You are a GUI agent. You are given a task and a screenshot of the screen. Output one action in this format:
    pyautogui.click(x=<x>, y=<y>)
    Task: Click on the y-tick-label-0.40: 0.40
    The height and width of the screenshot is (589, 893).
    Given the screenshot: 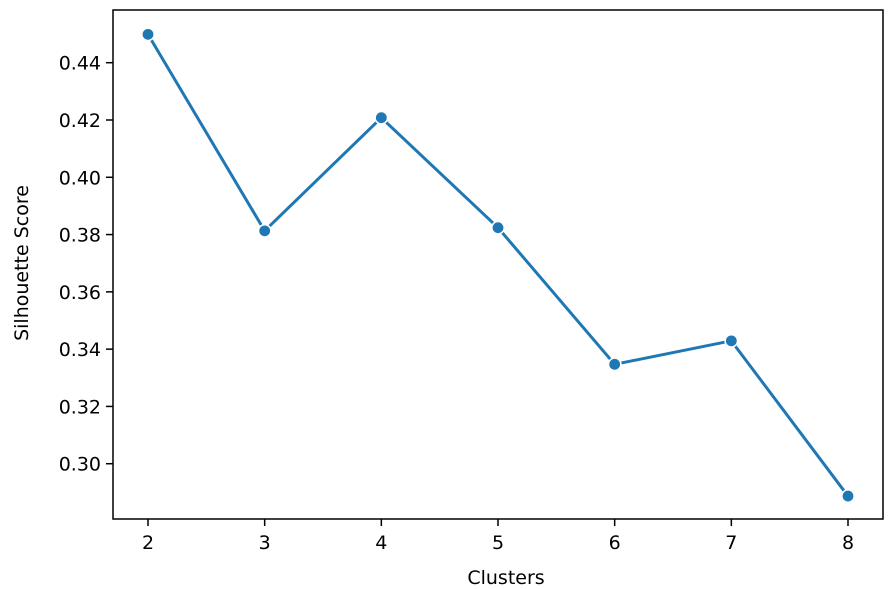 What is the action you would take?
    pyautogui.click(x=80, y=178)
    